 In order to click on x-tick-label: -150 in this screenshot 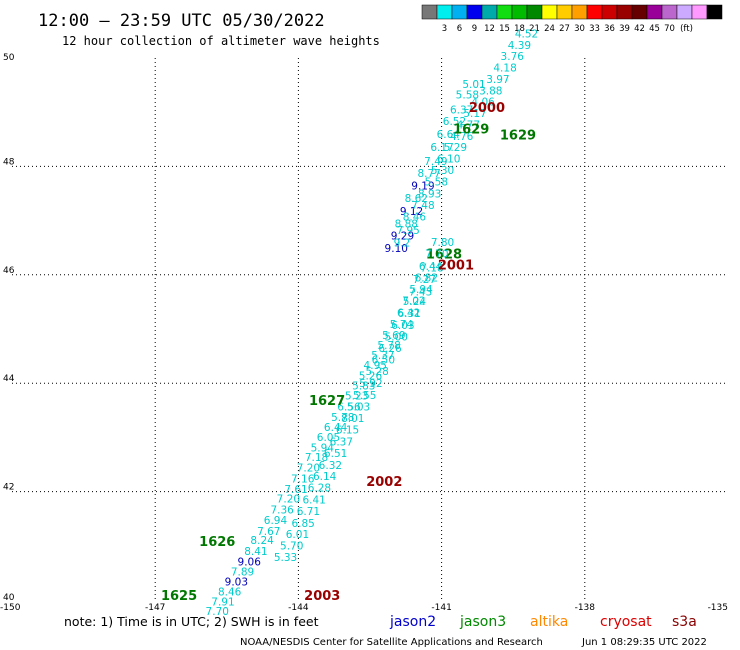, I will do `click(10, 608)`.